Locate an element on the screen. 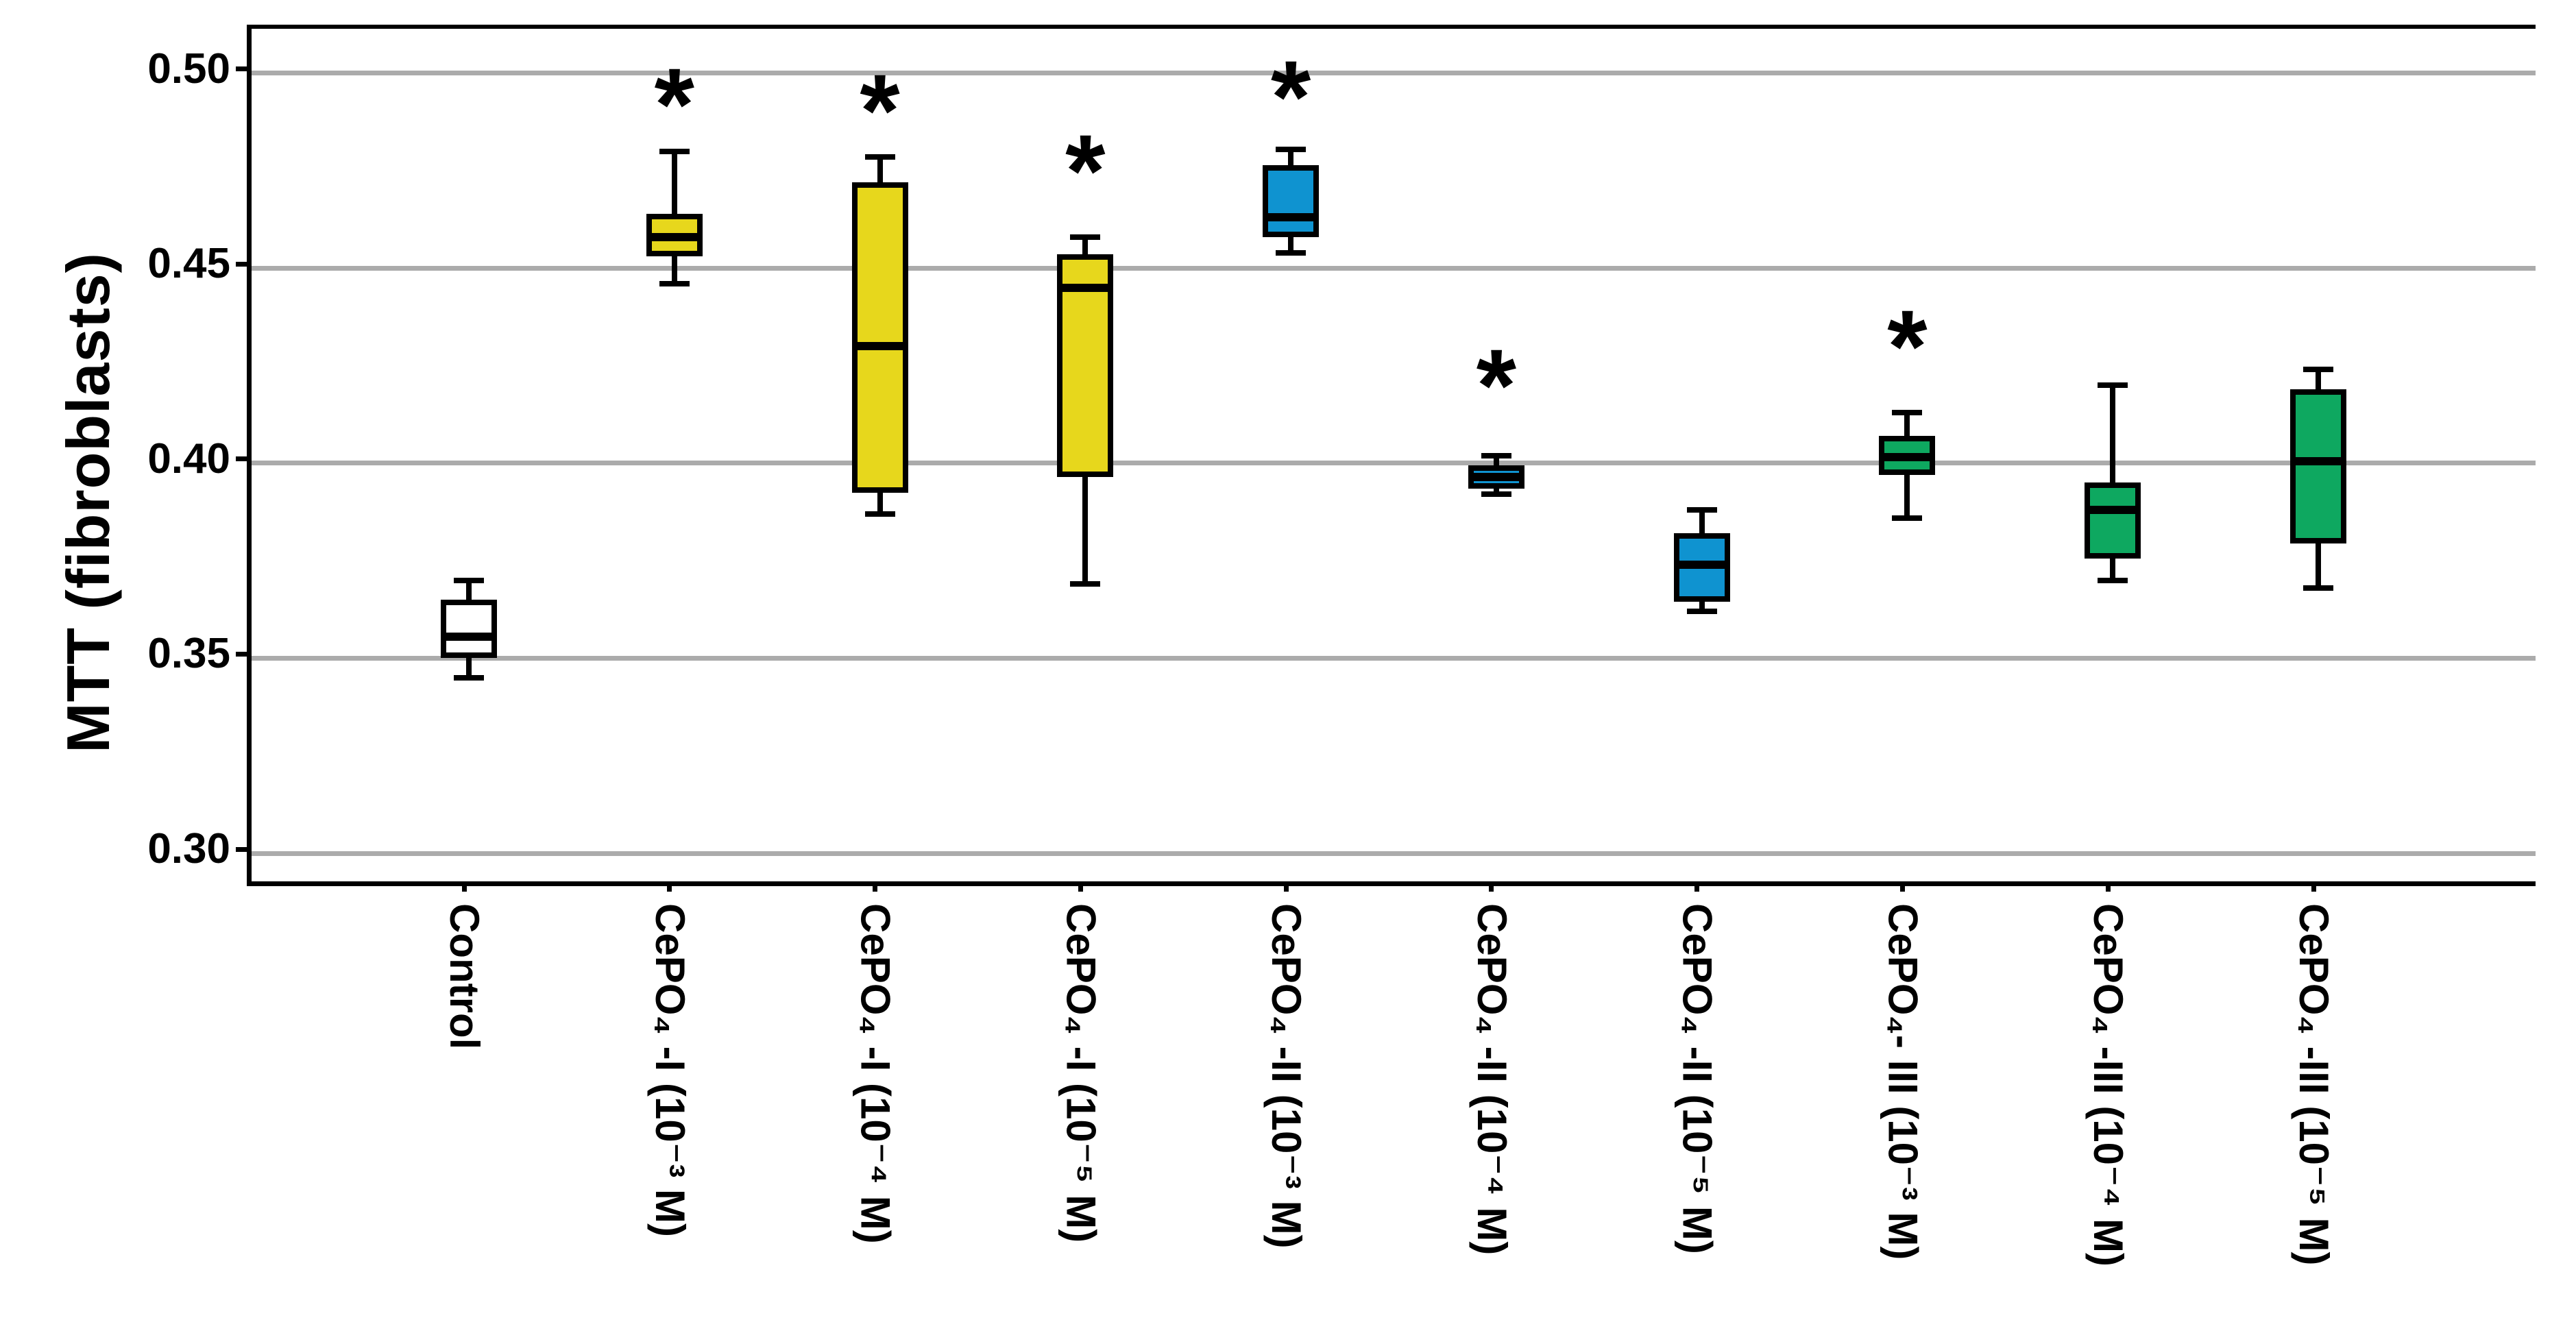 The width and height of the screenshot is (2576, 1333). x-category-label: CePO₄ -III (10⁻⁴ M) is located at coordinates (2108, 1085).